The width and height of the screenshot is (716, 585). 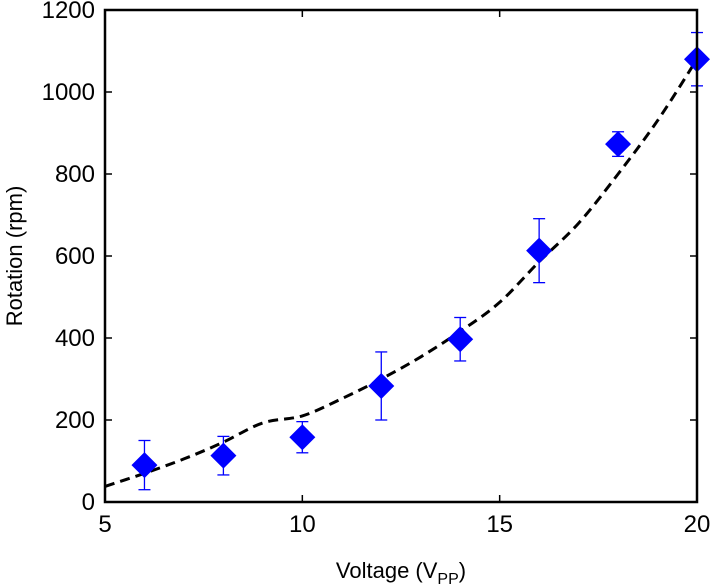 I want to click on x-tick-label: 20, so click(x=697, y=524).